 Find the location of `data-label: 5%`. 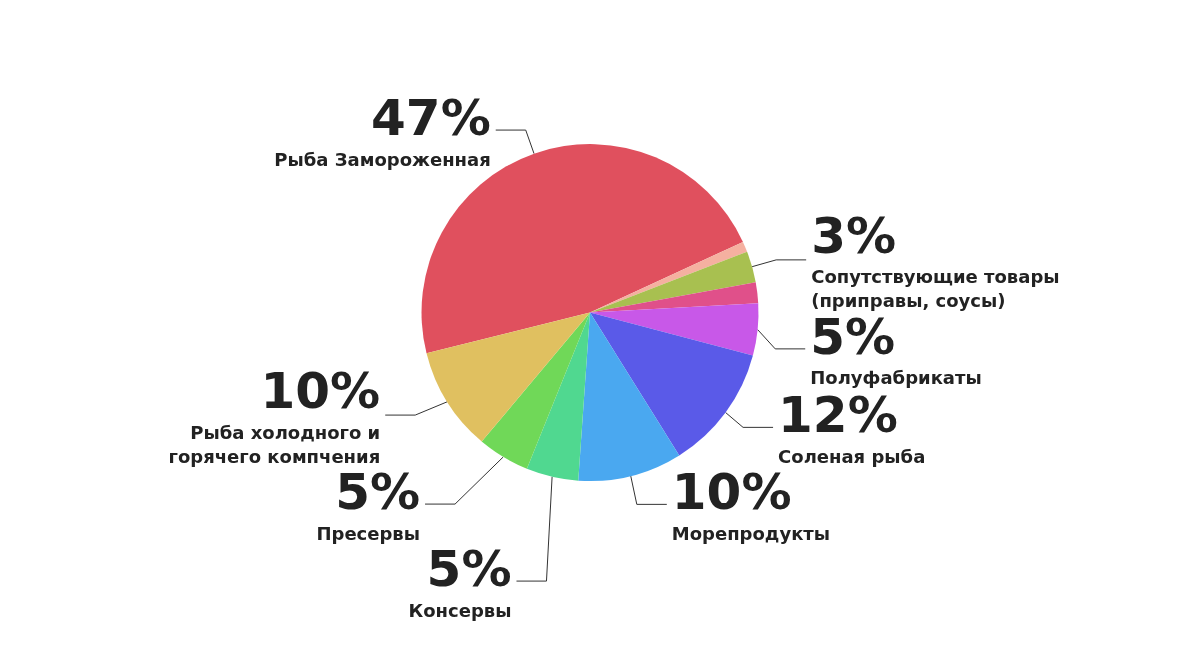

data-label: 5% is located at coordinates (469, 569).